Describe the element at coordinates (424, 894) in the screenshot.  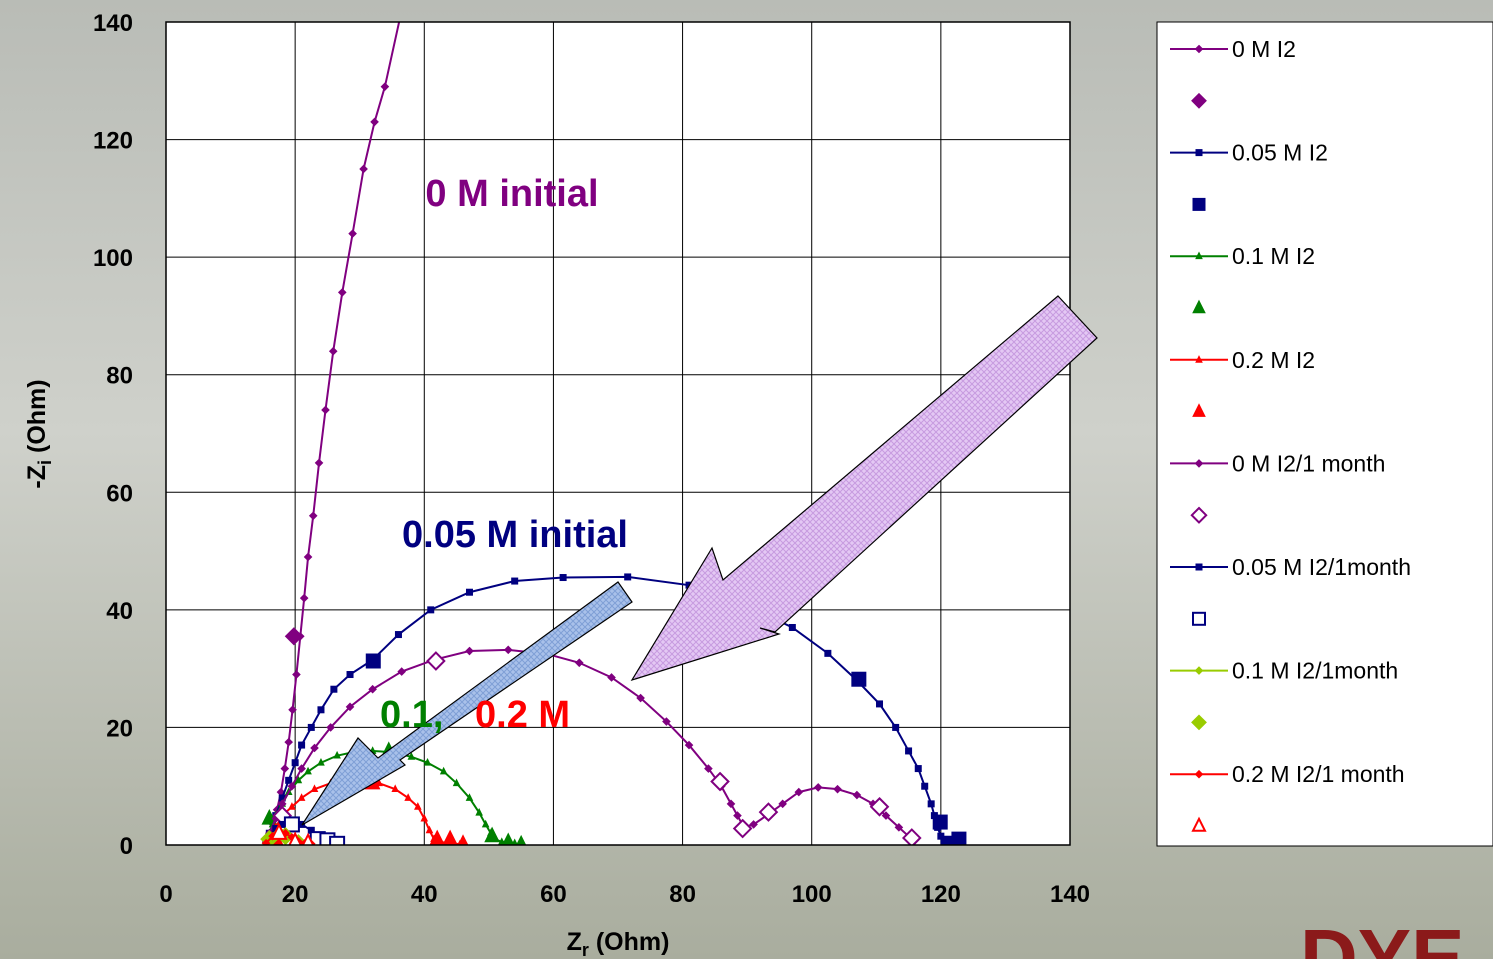
I see `x-tick-label: 40` at that location.